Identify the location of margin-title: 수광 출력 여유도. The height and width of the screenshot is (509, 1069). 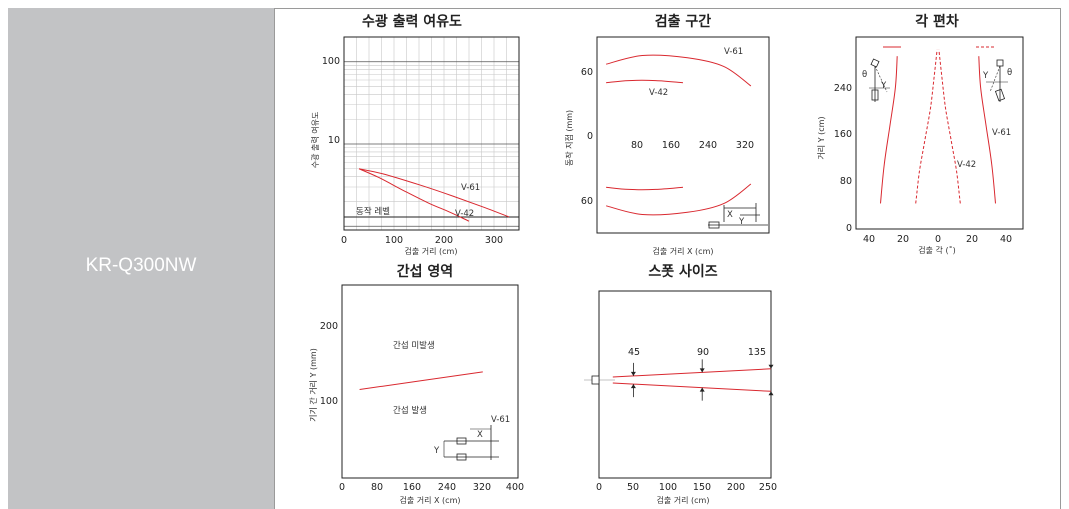
(412, 21).